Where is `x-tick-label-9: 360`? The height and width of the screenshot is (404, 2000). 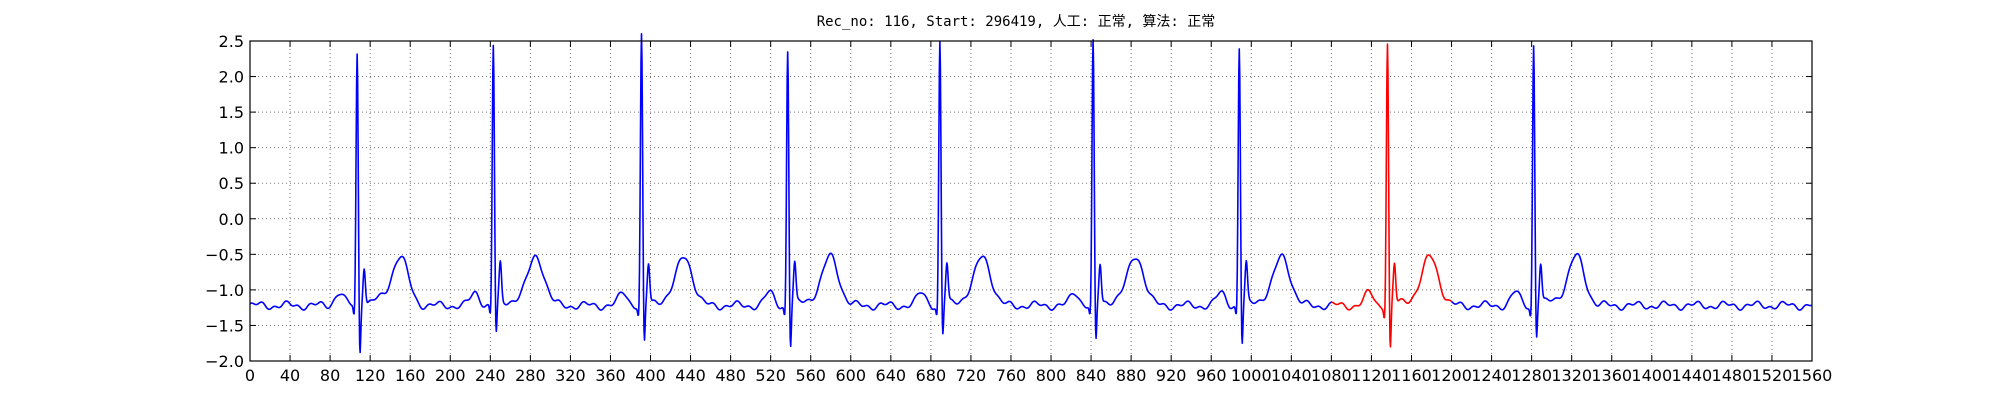
x-tick-label-9: 360 is located at coordinates (610, 375).